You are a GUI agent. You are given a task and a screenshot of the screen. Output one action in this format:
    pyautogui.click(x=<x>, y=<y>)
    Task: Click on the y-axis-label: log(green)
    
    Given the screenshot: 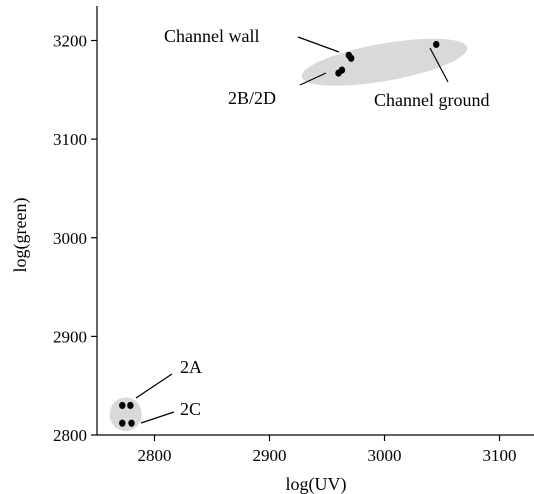 What is the action you would take?
    pyautogui.click(x=20, y=235)
    